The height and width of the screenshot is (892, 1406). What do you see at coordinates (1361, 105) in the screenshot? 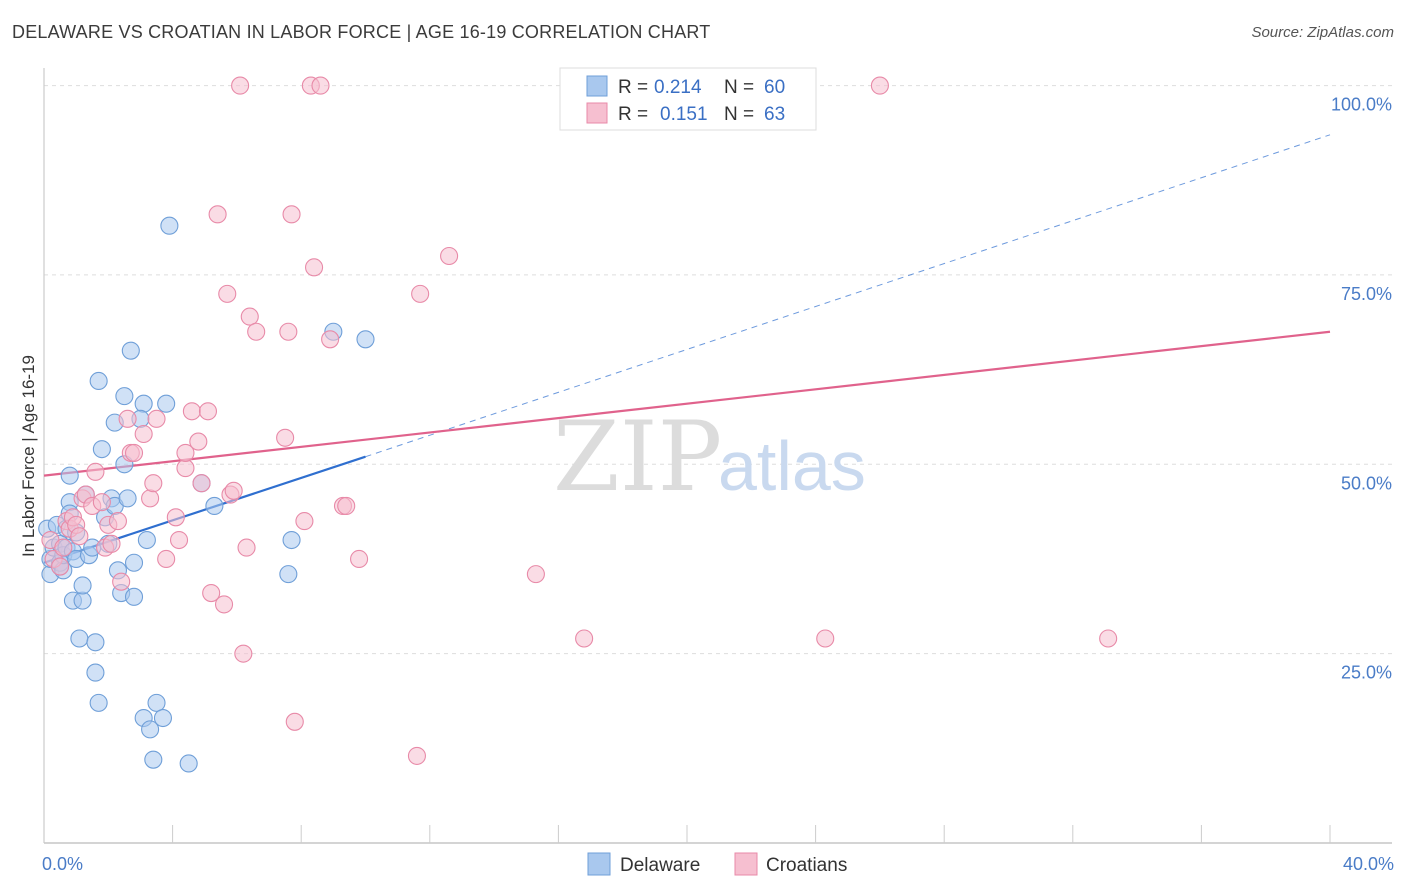
I see `y-tick-label: 100.0%` at bounding box center [1361, 105].